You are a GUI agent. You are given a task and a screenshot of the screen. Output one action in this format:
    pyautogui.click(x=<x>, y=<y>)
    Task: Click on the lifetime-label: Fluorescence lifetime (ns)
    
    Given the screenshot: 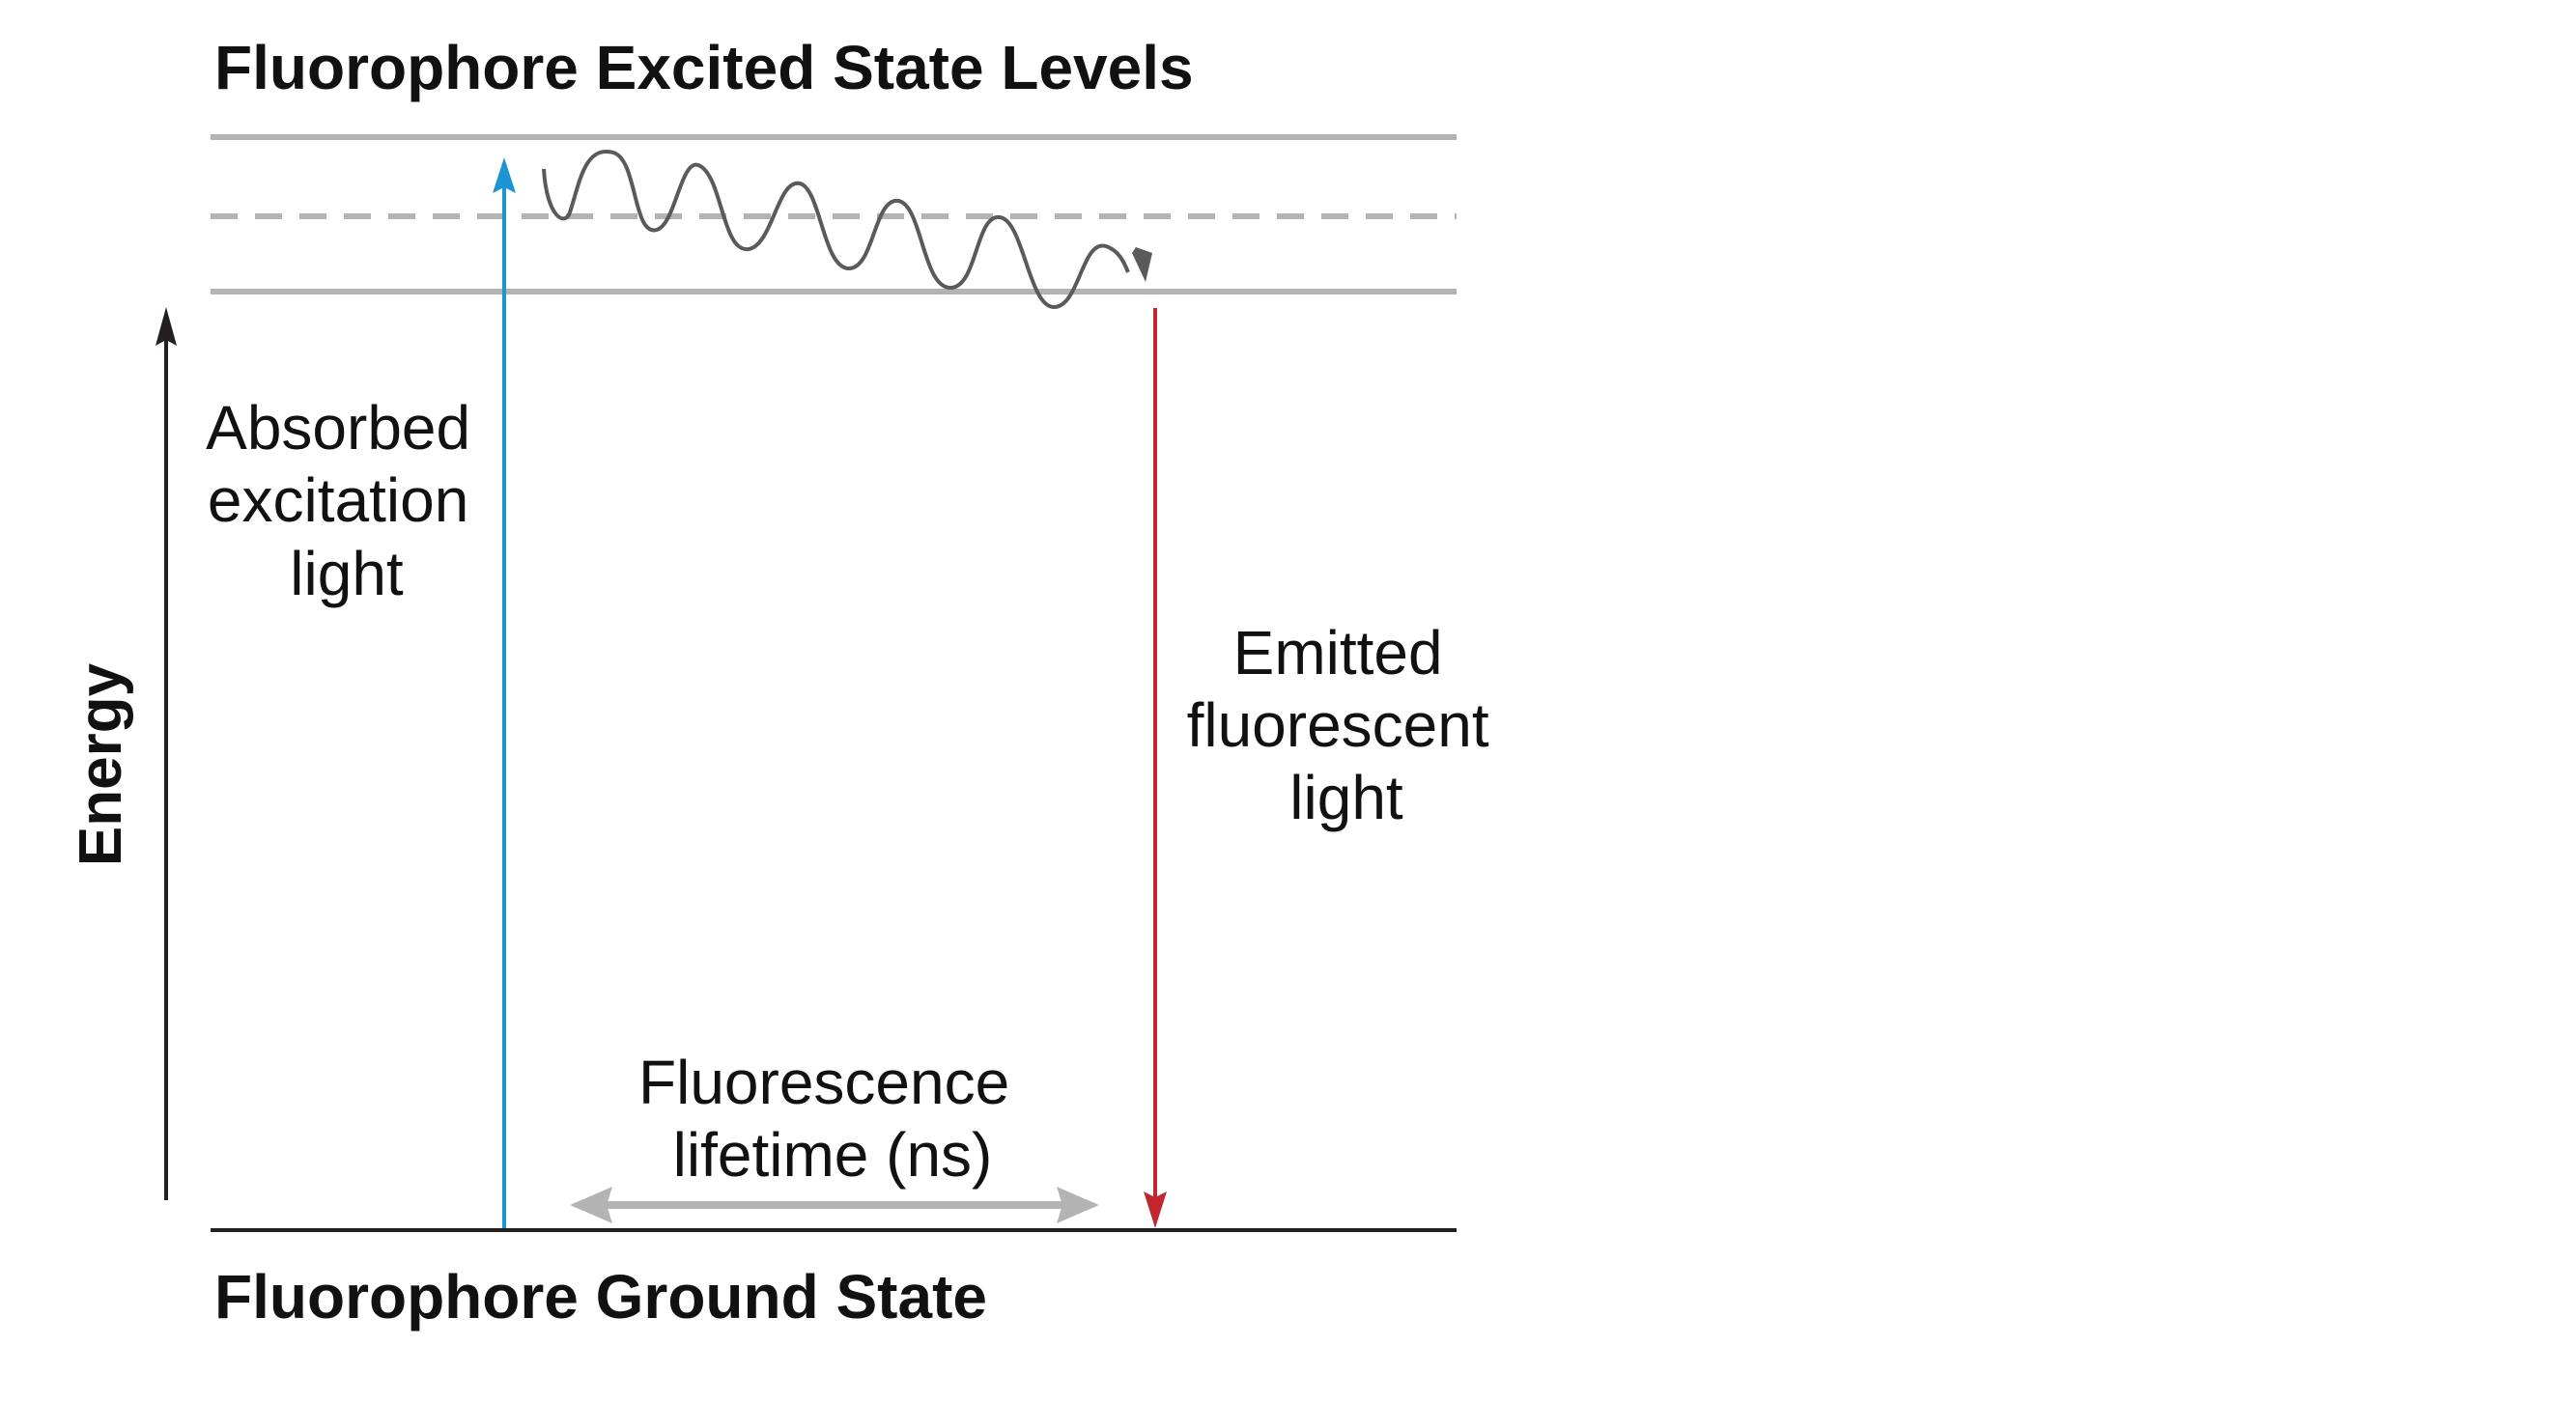 What is the action you would take?
    pyautogui.click(x=832, y=1119)
    